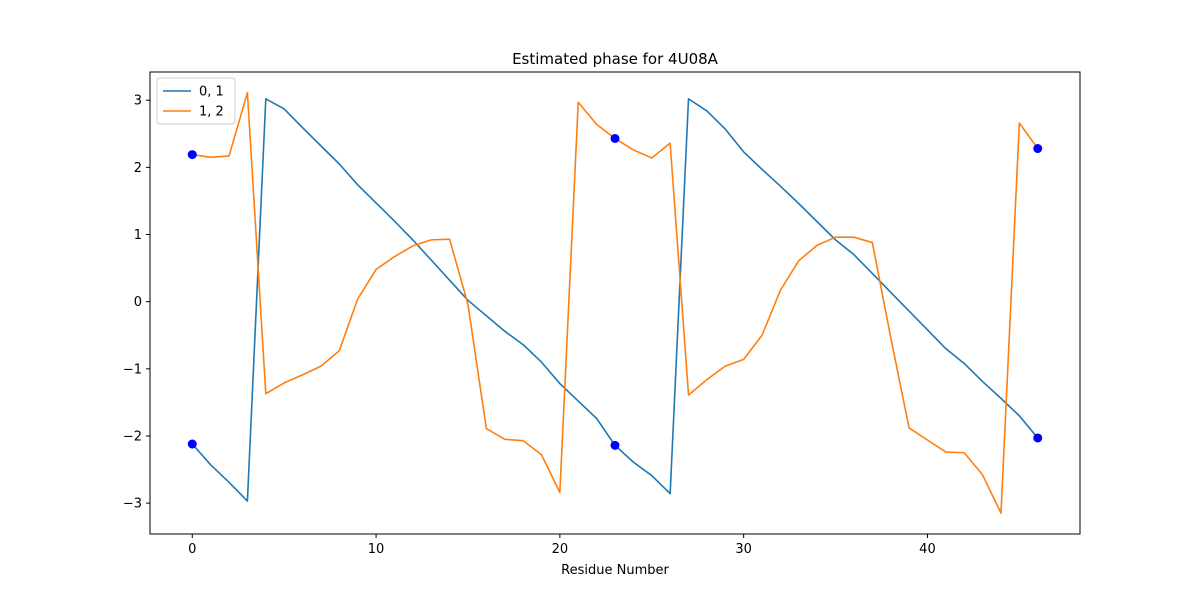 The width and height of the screenshot is (1200, 600). What do you see at coordinates (560, 549) in the screenshot?
I see `x-tick-label: 20` at bounding box center [560, 549].